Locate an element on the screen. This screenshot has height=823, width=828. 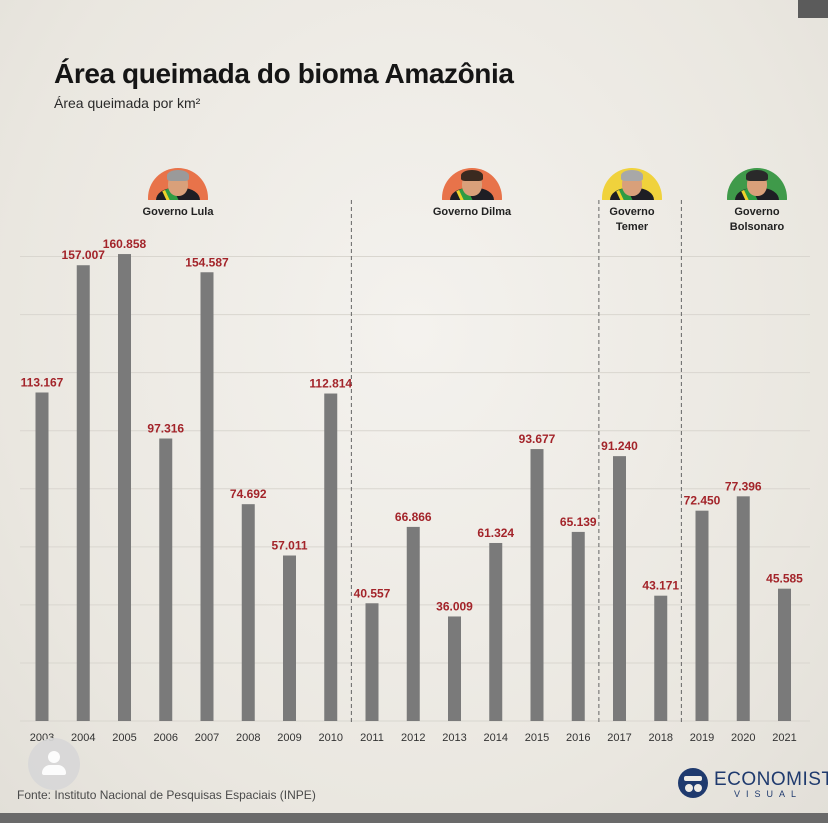
chart-subtitle: Área queimada por km² is located at coordinates (127, 103).